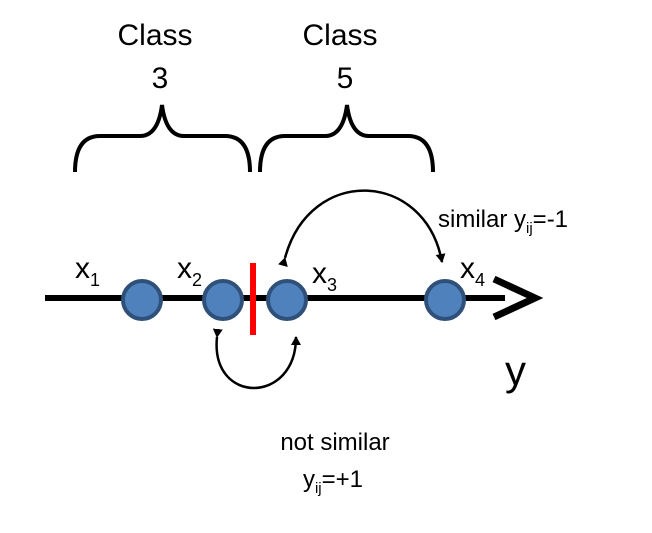  I want to click on not-similar-arc, so click(256, 359).